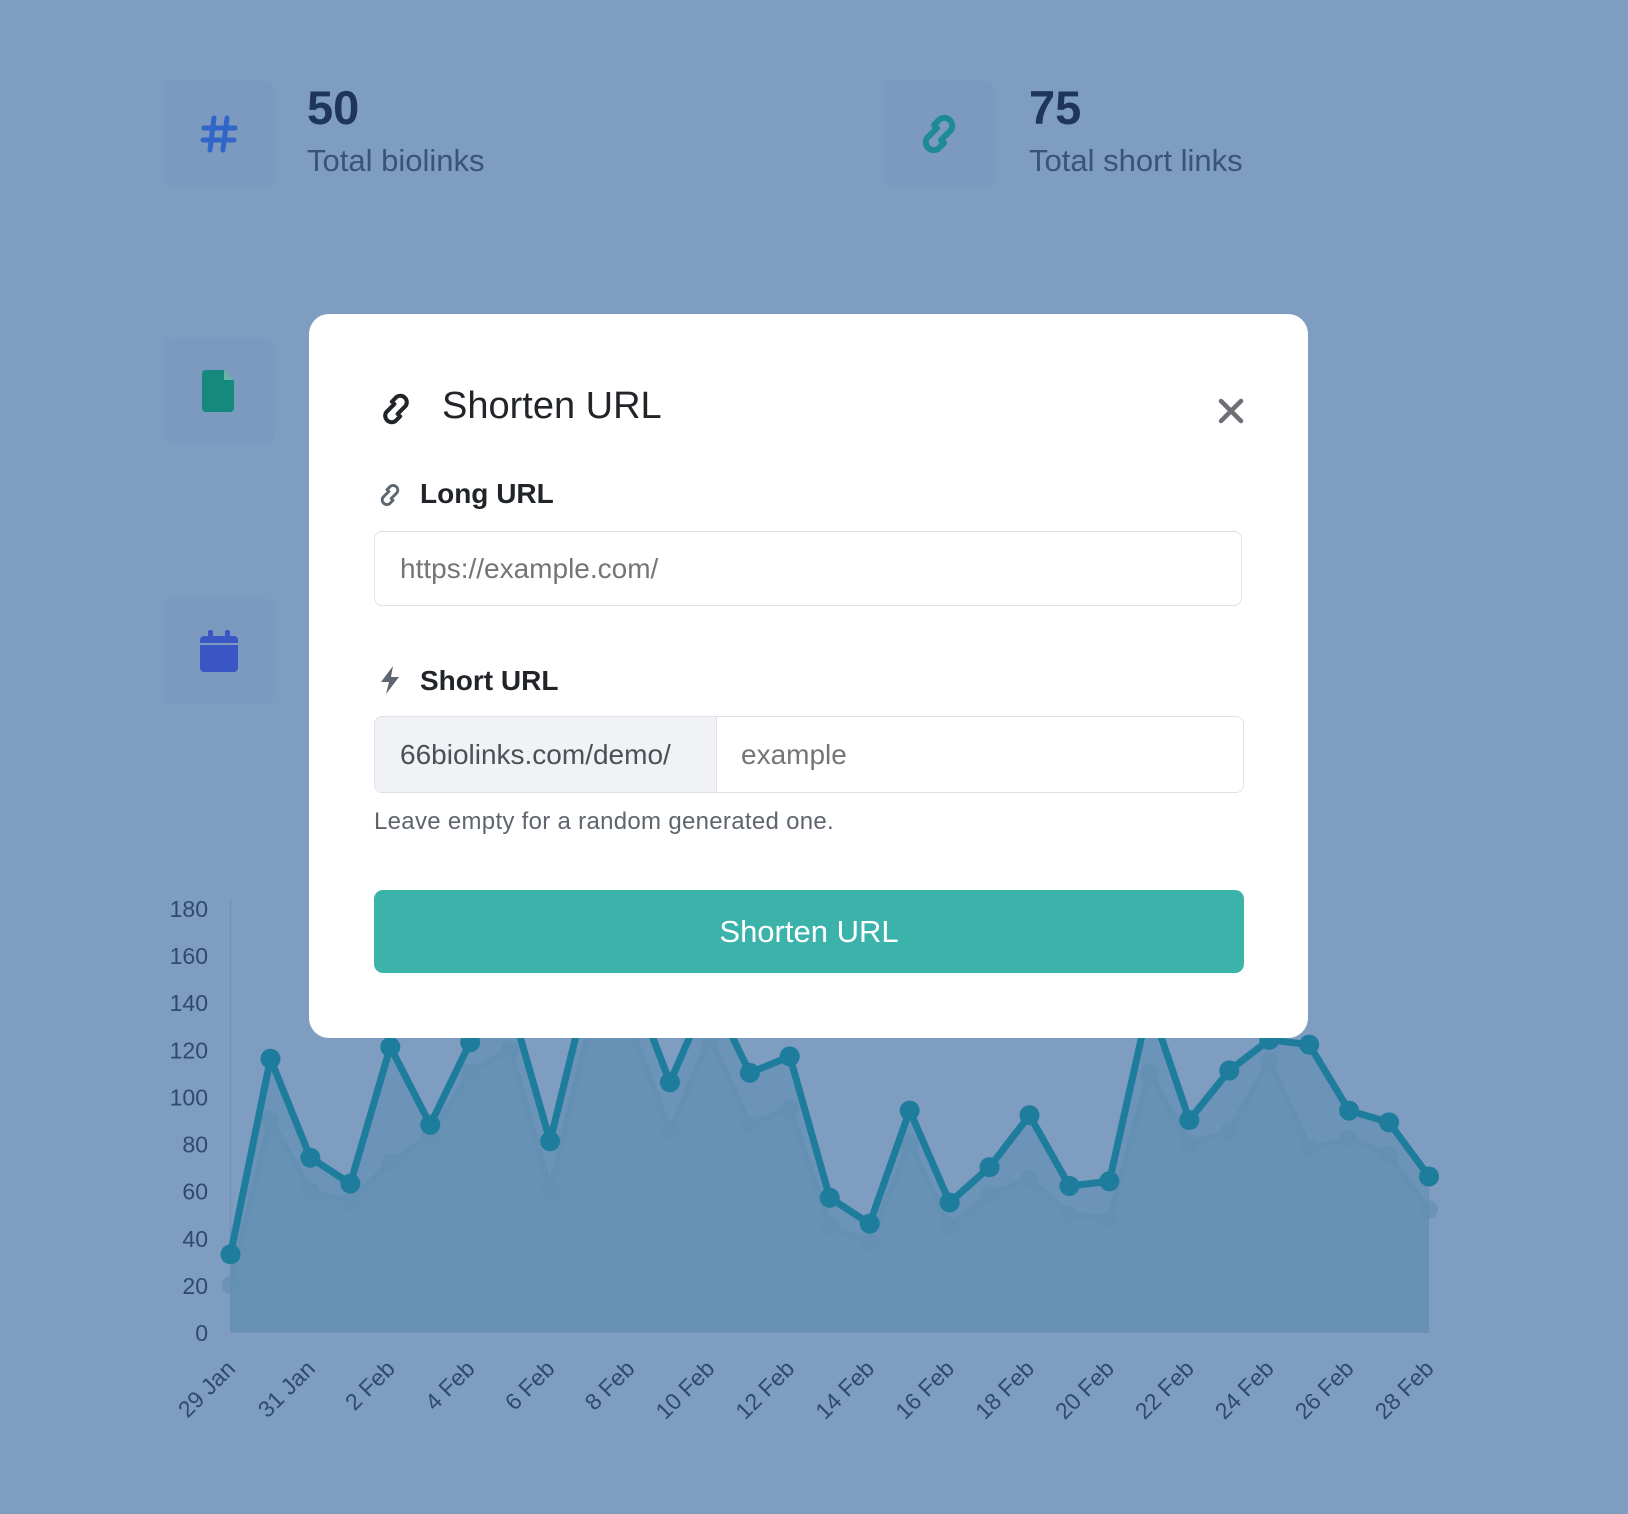  I want to click on series-0-point-20-Feb, so click(1109, 1181).